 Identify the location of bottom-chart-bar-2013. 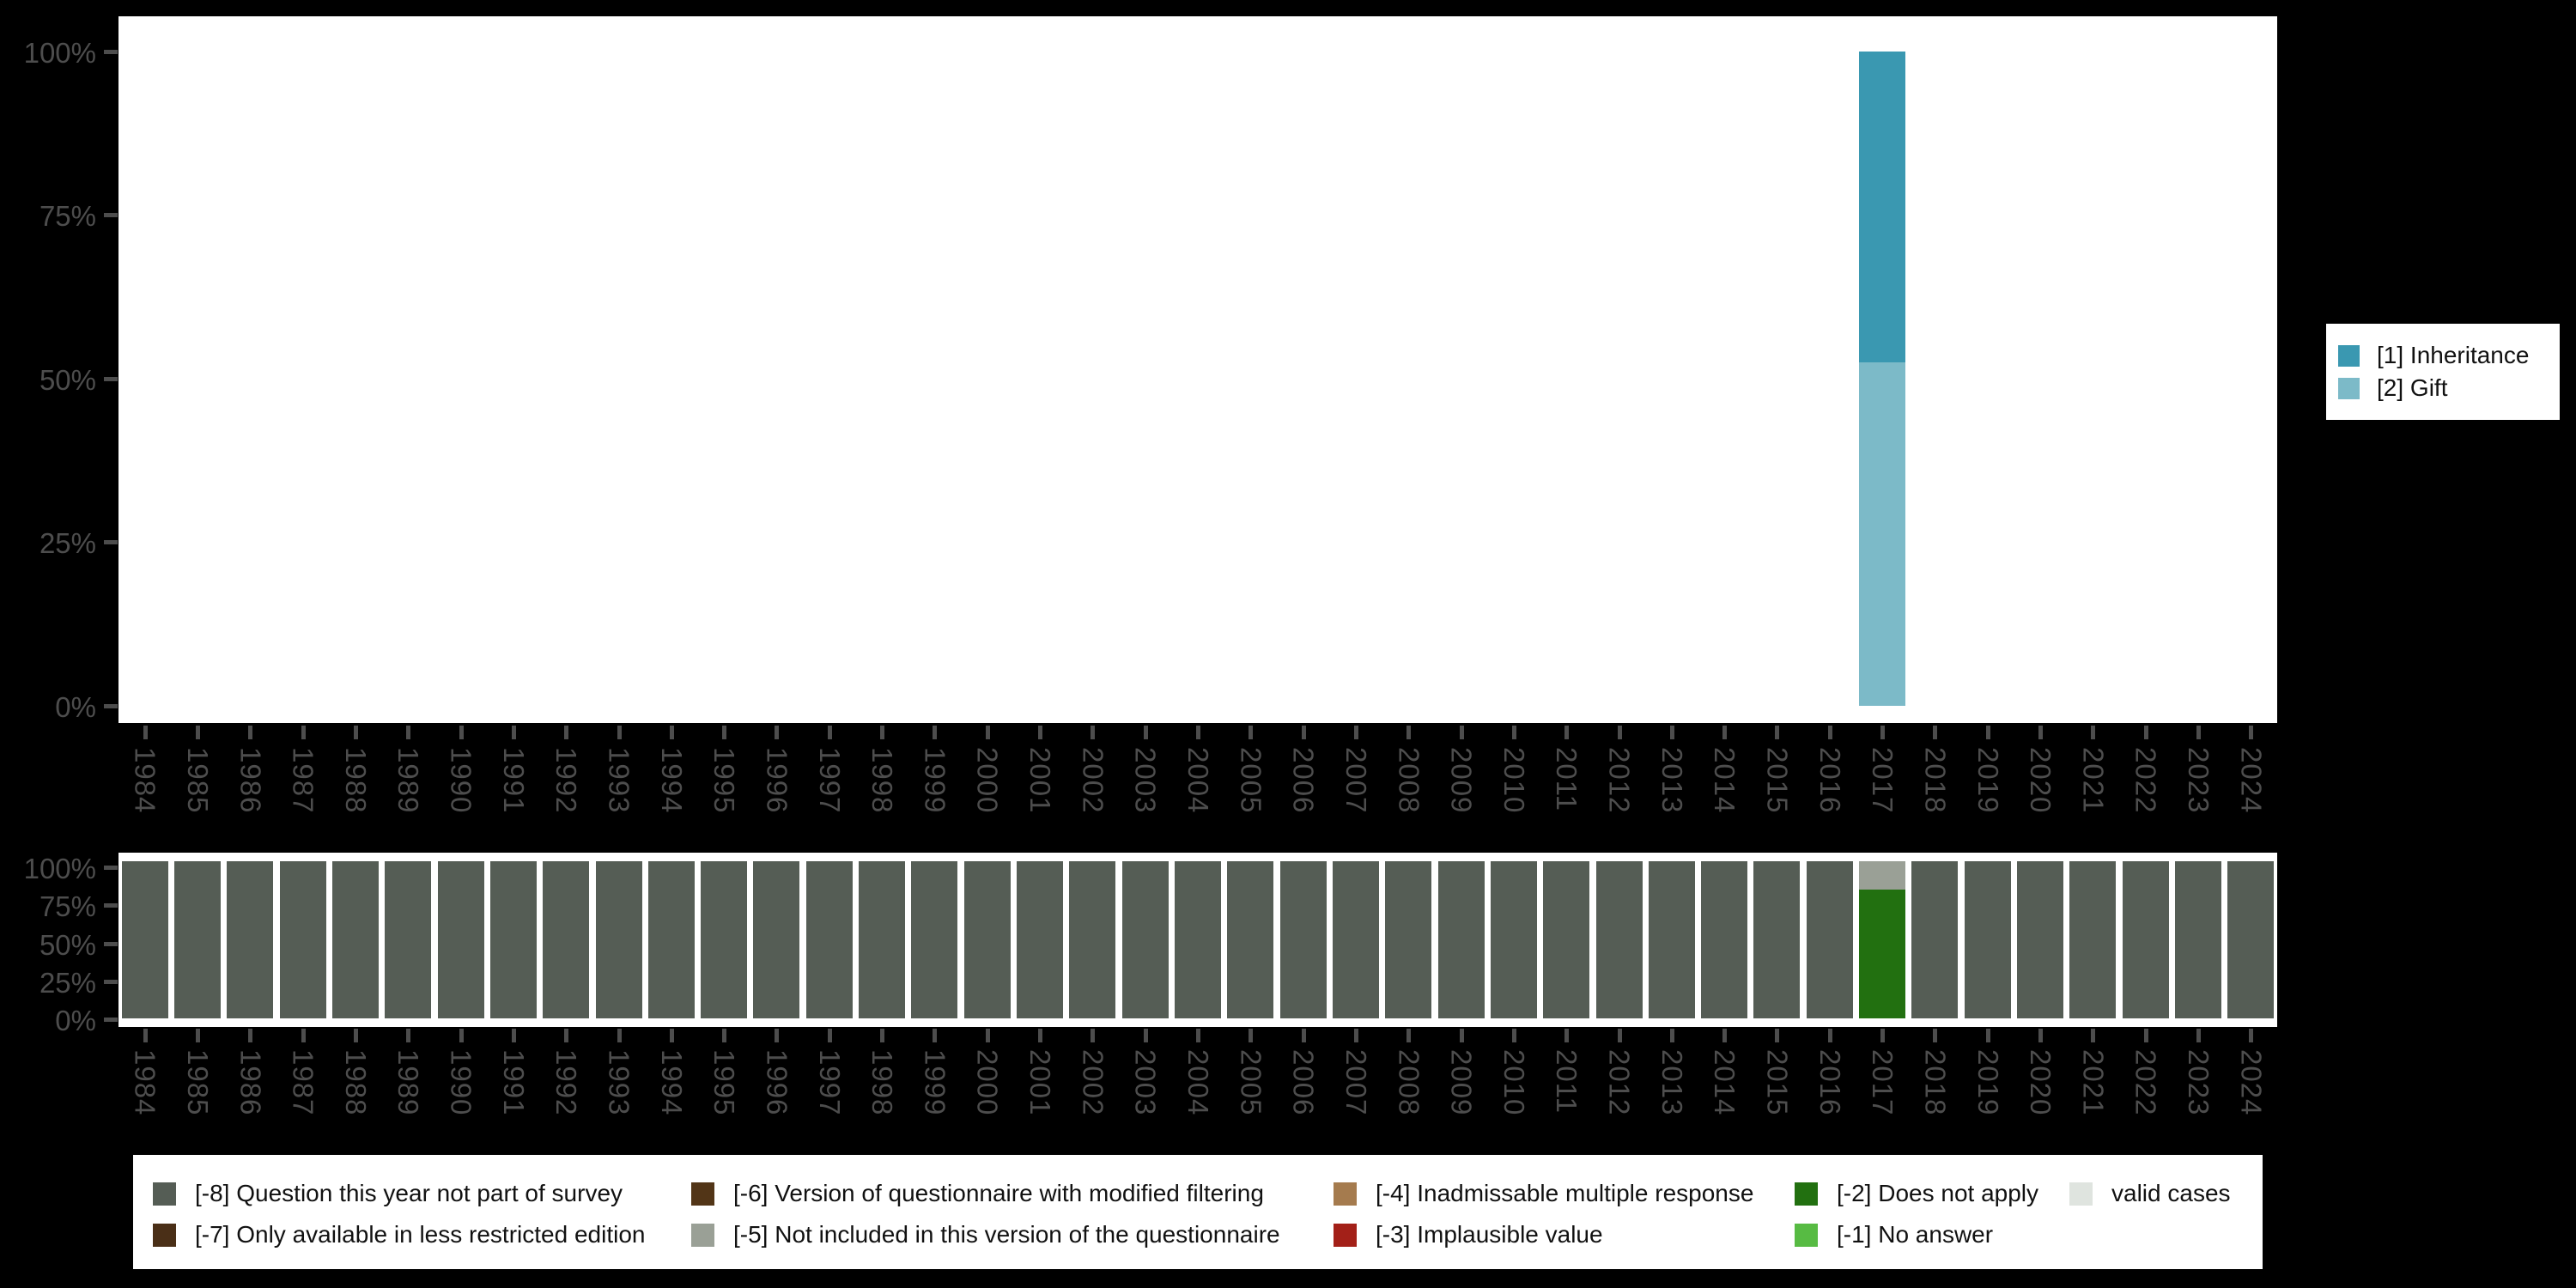
(1671, 940).